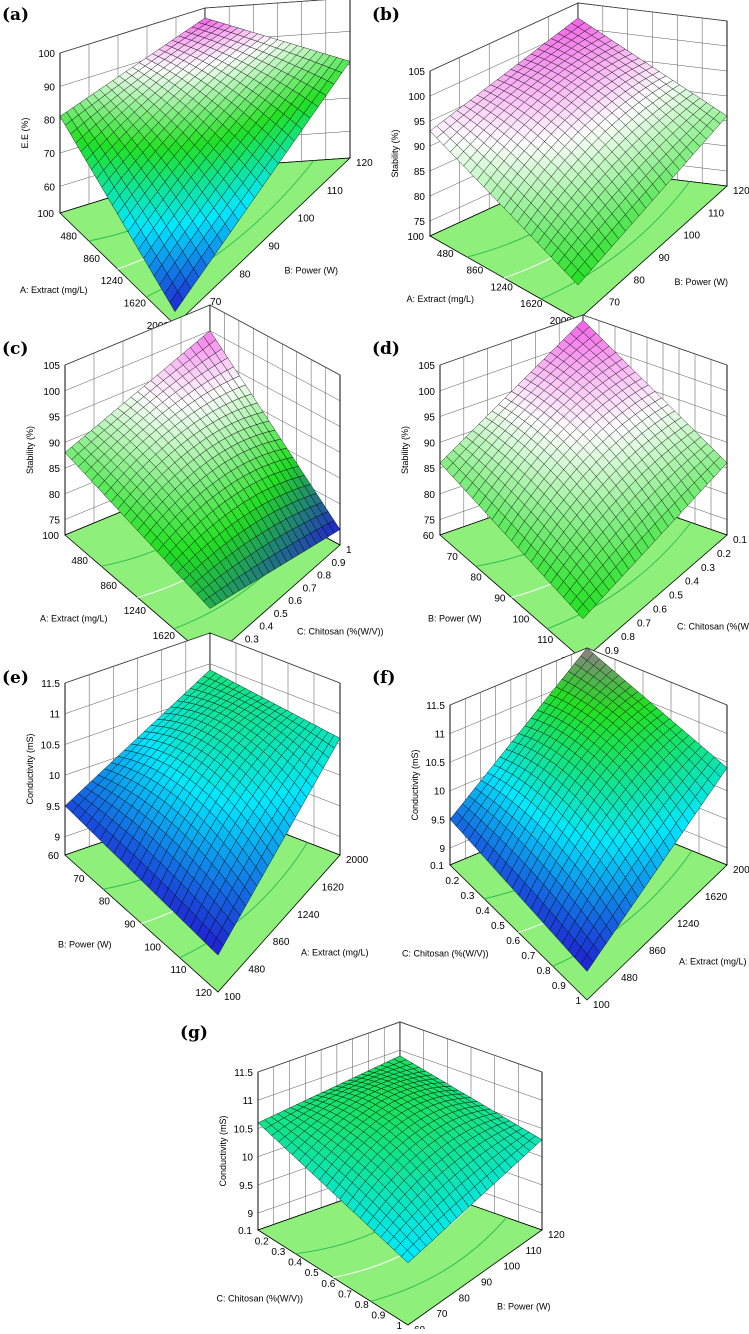  I want to click on y-tick-label: 0.9, so click(612, 651).